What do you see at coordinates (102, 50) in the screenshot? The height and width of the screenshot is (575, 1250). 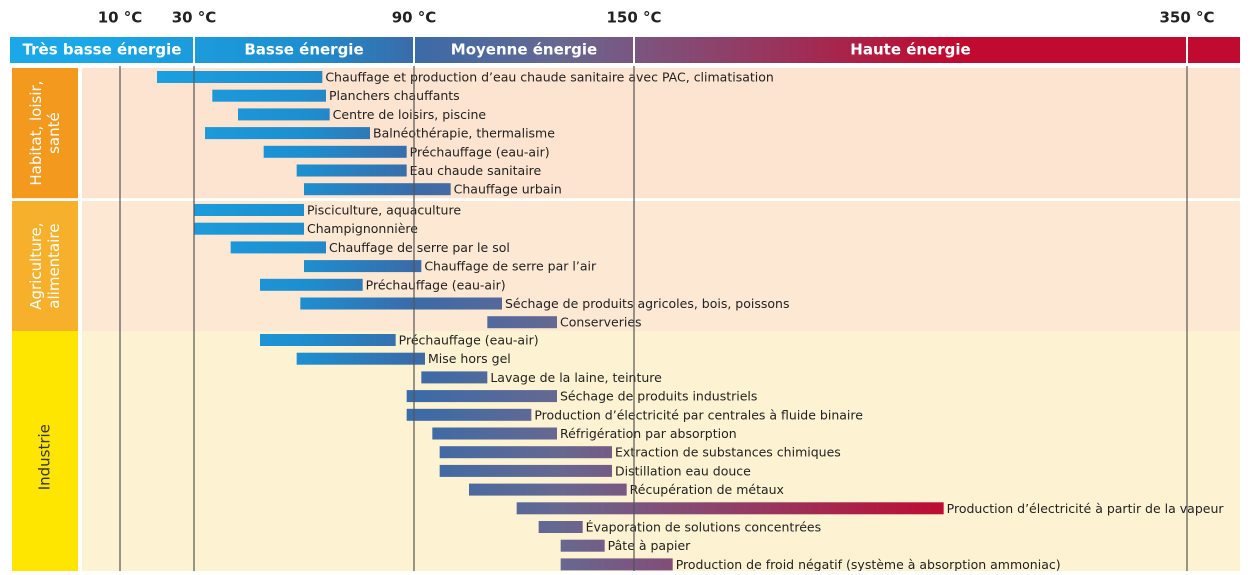 I see `band-label: Très basse énergie` at bounding box center [102, 50].